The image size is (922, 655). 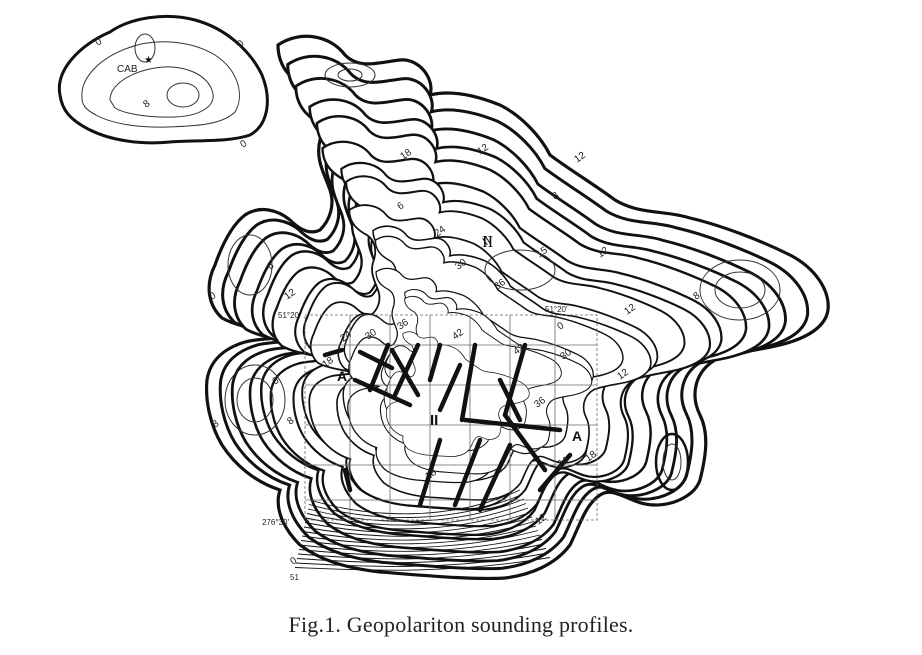 I want to click on figure-caption: Fig.1. Geopolariton sounding profiles., so click(x=461, y=624).